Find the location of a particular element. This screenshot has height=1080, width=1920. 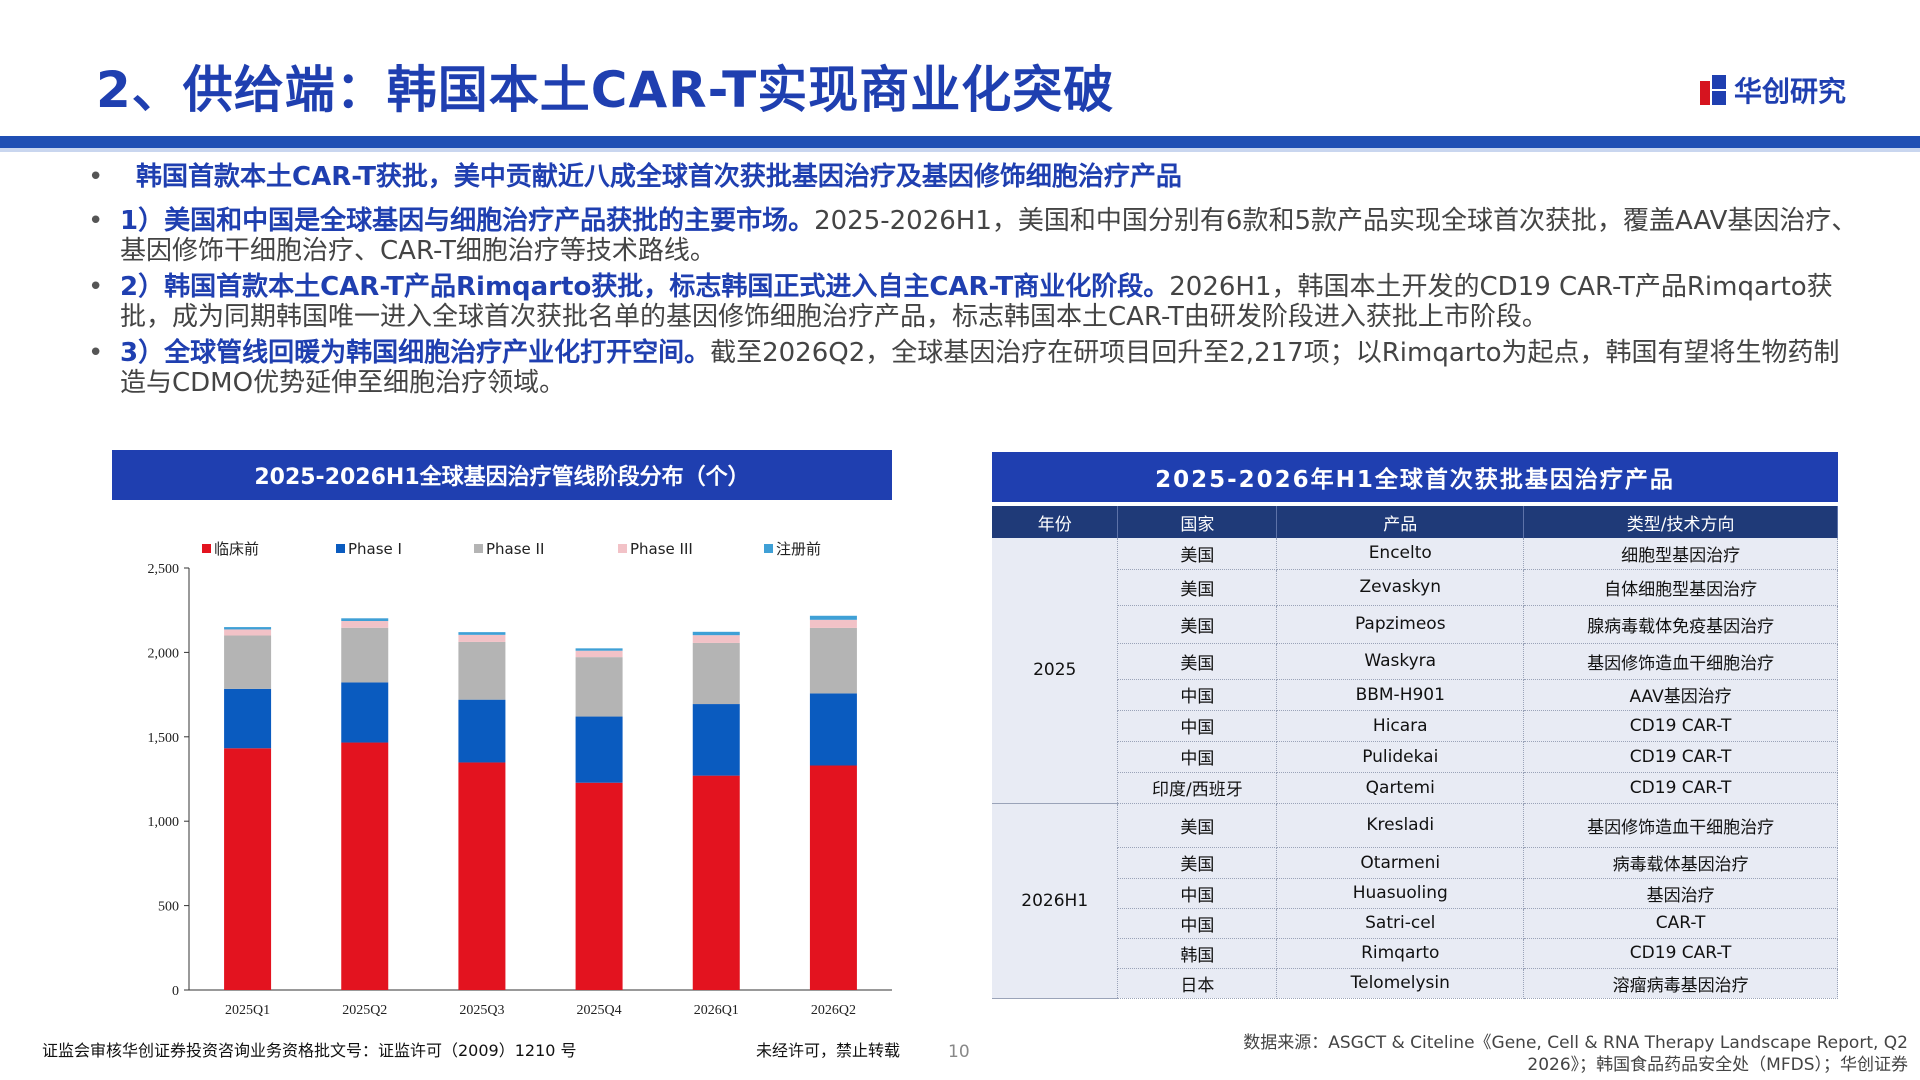

product-cell: Otarmeni is located at coordinates (1400, 863).